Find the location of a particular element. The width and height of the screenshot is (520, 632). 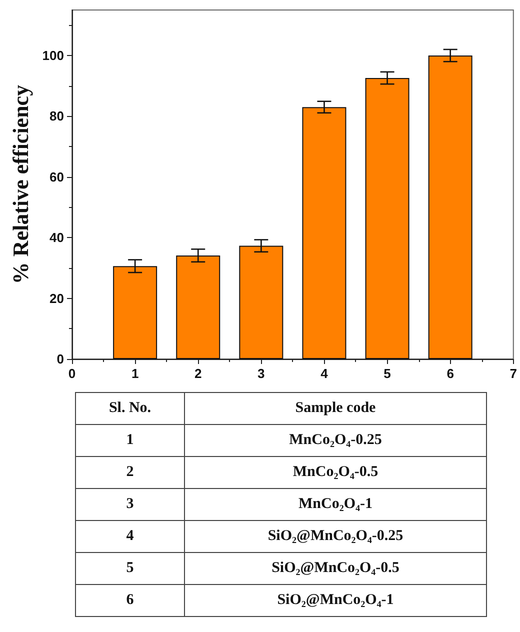

text: 2 is located at coordinates (130, 472).